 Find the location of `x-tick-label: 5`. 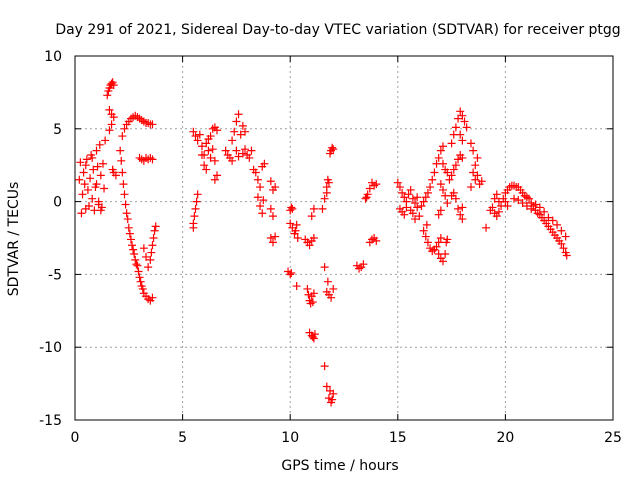

x-tick-label: 5 is located at coordinates (182, 438).